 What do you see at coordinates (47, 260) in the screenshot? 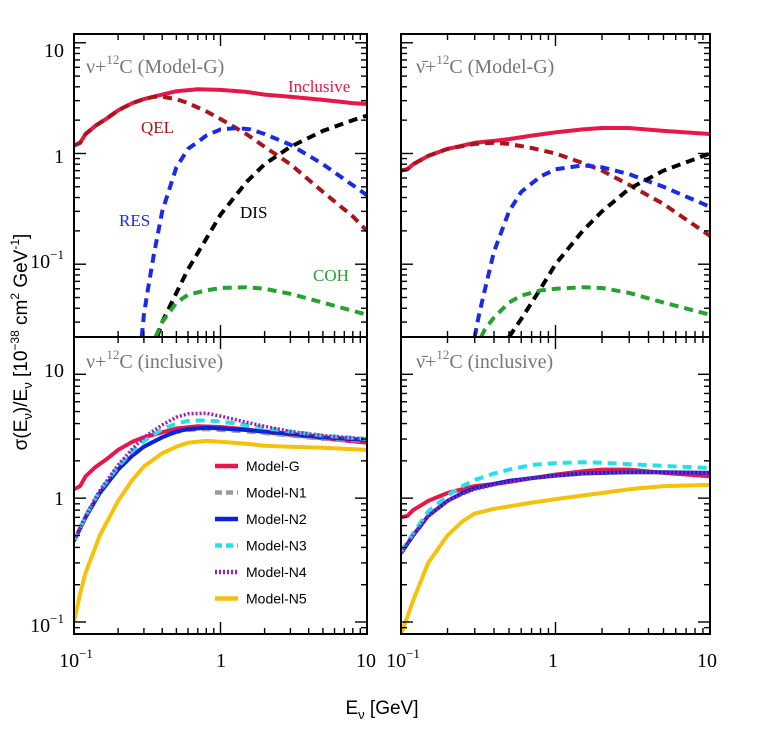
I see `ytick-0.1-top: 10−1` at bounding box center [47, 260].